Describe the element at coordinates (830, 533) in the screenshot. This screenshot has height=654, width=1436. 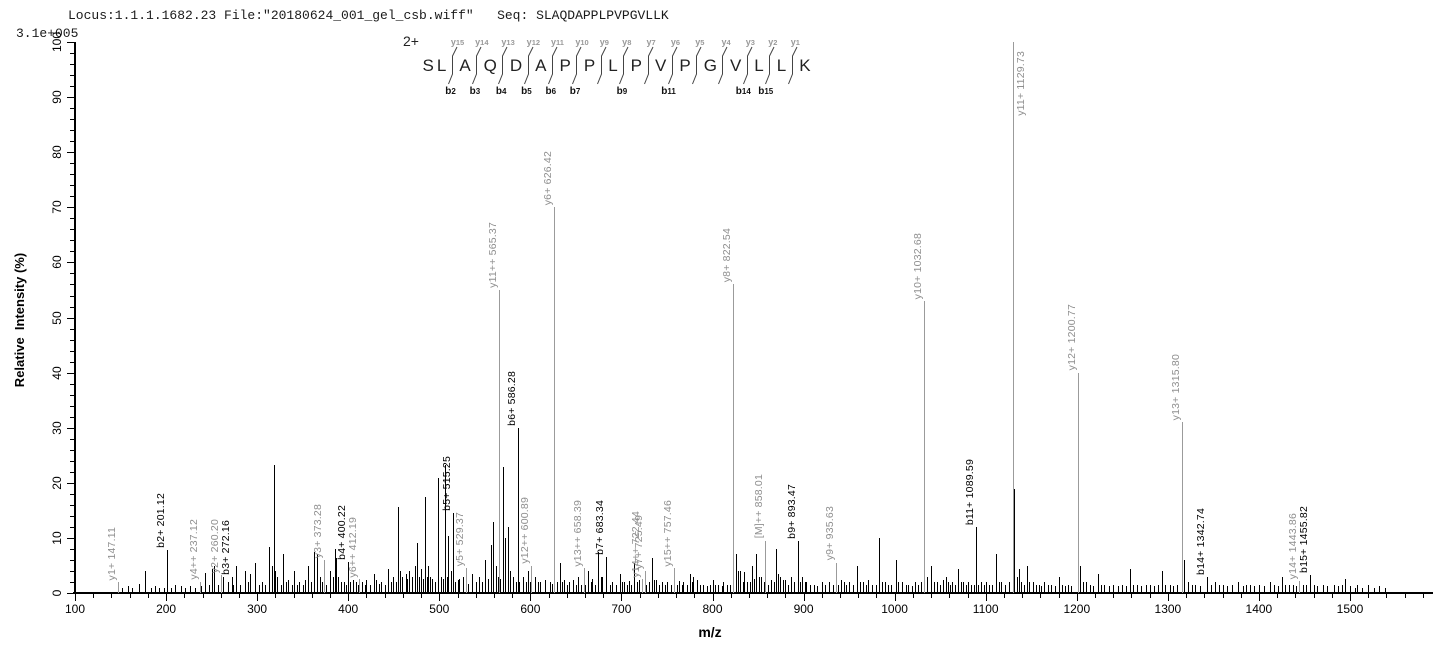
I see `peak-label: y9+ 935.63` at that location.